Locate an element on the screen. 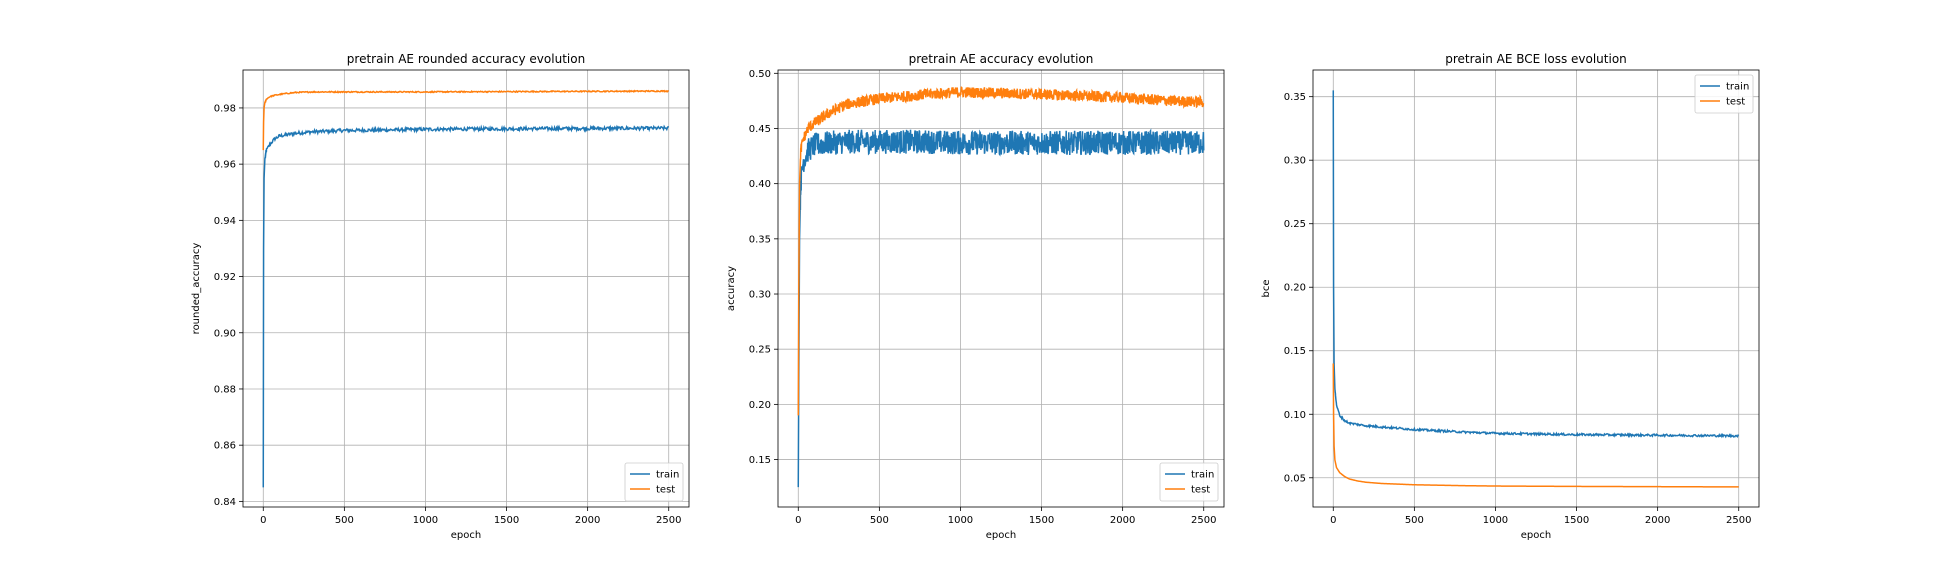  y-tick-label: 0.92 is located at coordinates (225, 277).